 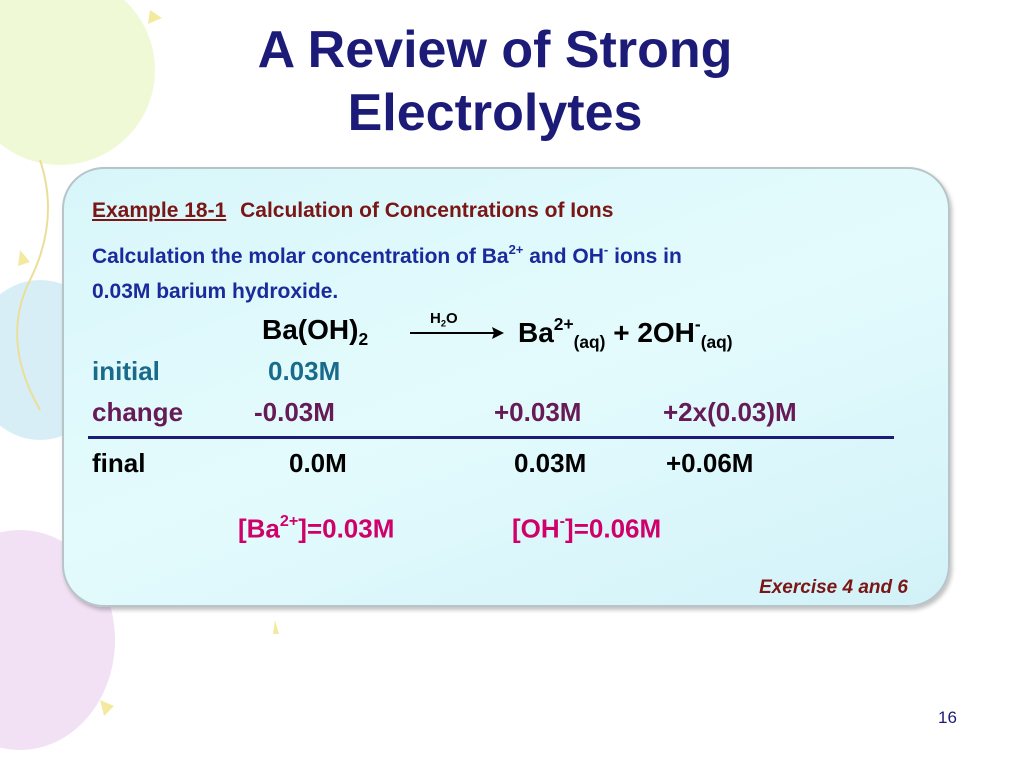 I want to click on reaction-arrow, so click(x=457, y=333).